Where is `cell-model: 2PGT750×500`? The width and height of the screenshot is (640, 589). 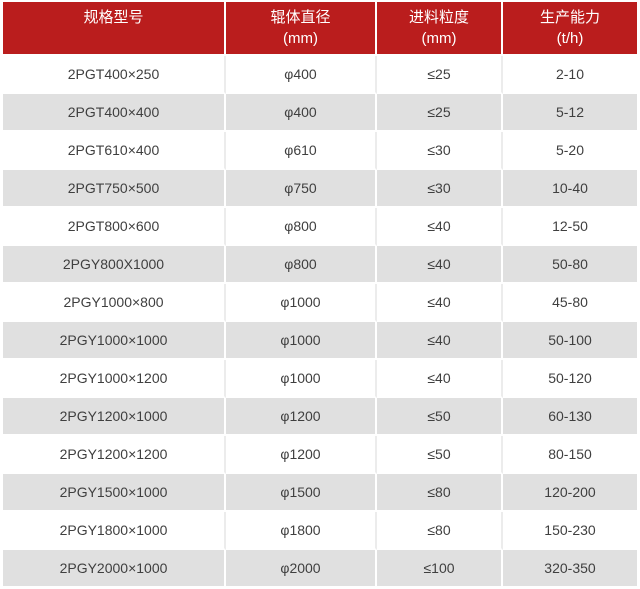
cell-model: 2PGT750×500 is located at coordinates (114, 189).